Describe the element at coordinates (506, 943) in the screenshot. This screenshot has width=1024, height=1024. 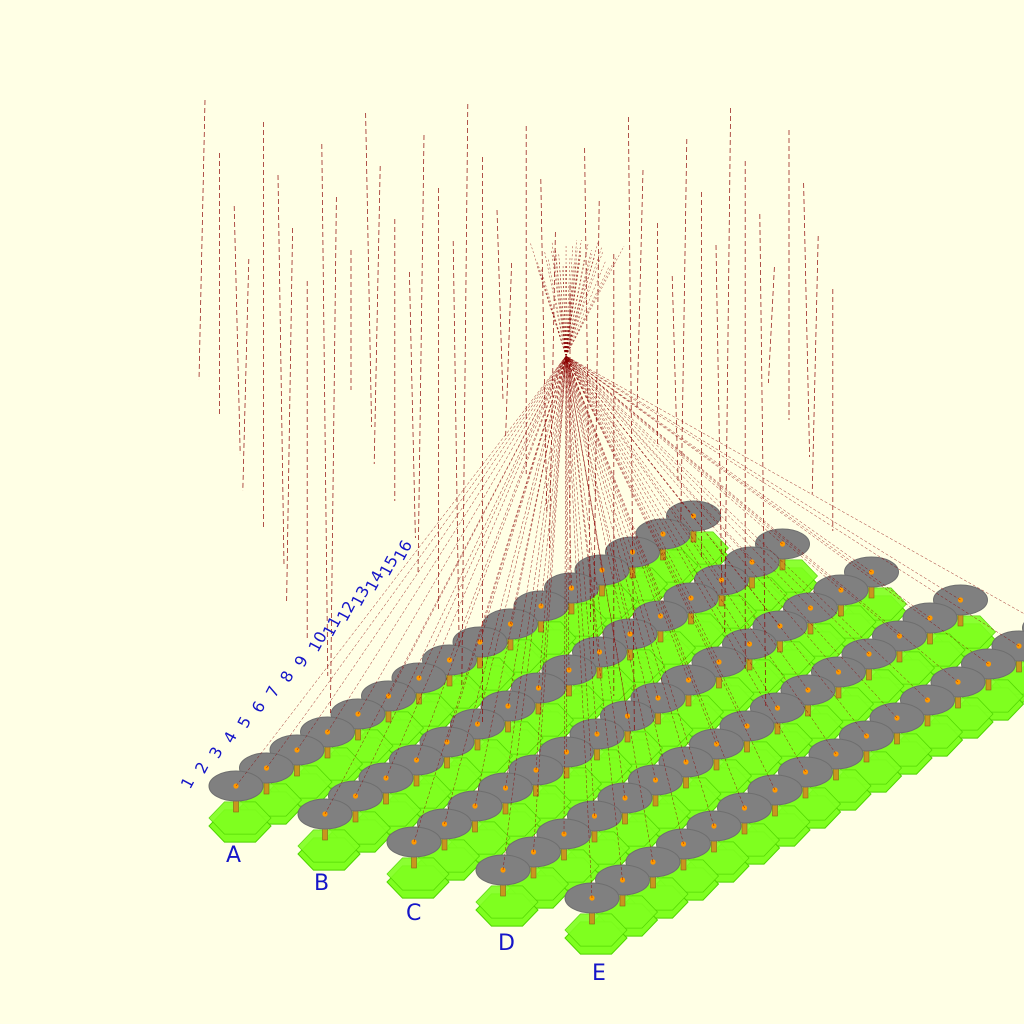
I see `column-label-d: D` at that location.